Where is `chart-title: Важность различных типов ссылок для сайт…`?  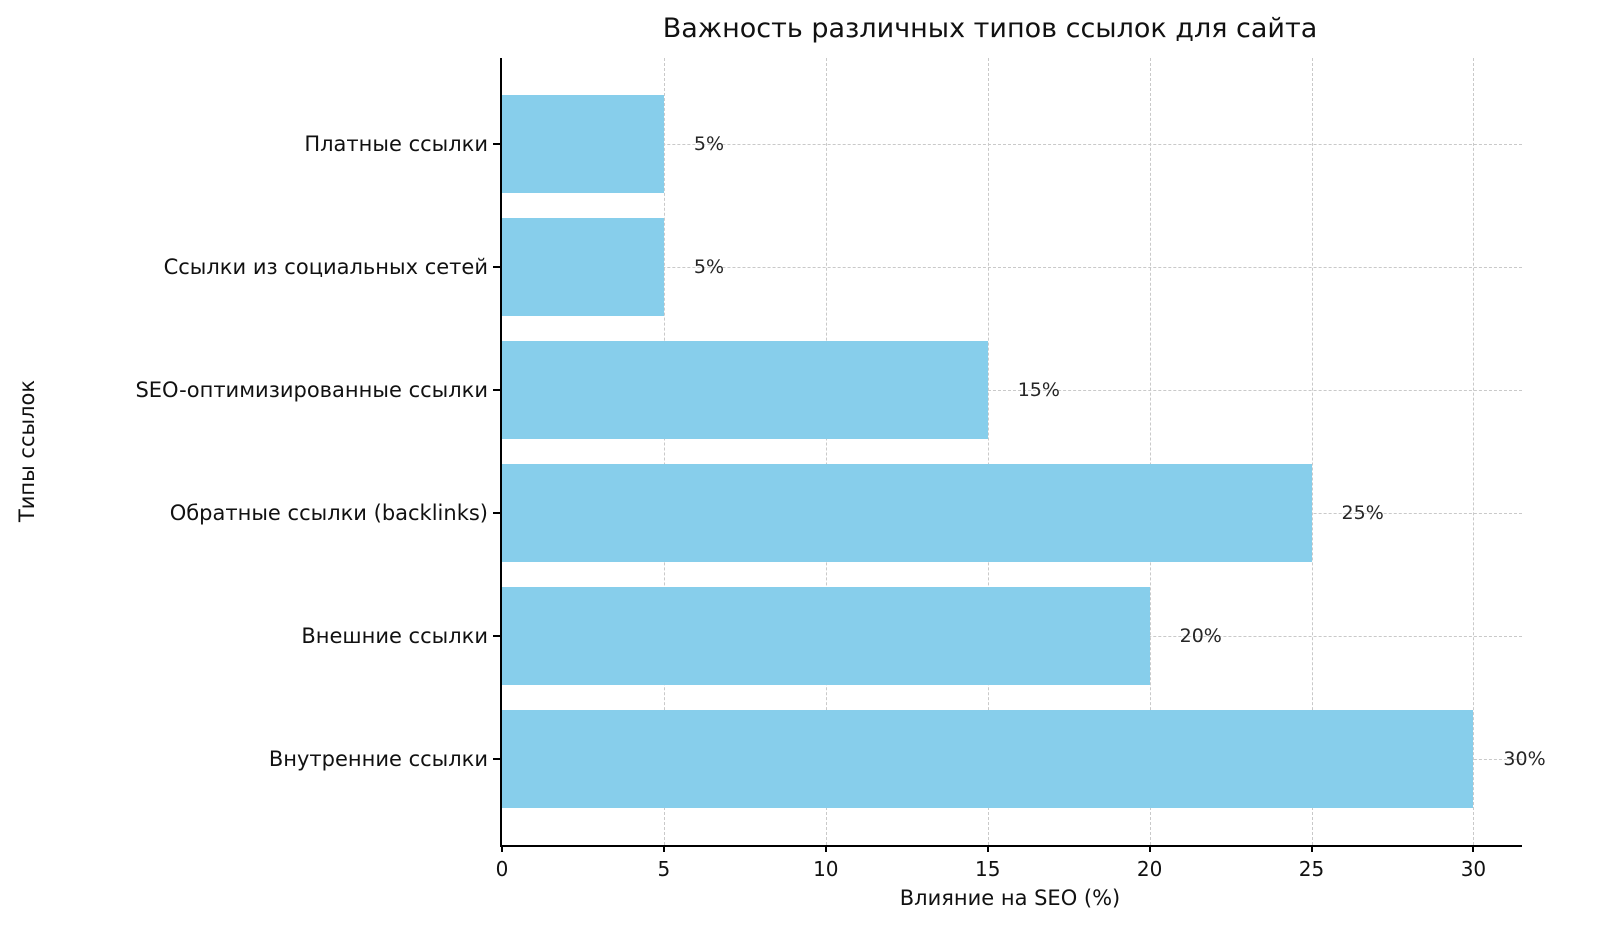 chart-title: Важность различных типов ссылок для сайт… is located at coordinates (990, 28).